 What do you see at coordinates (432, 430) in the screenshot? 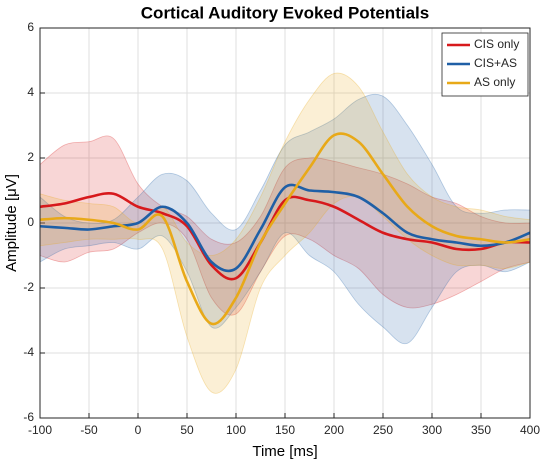
I see `x-tick-label: 300` at bounding box center [432, 430].